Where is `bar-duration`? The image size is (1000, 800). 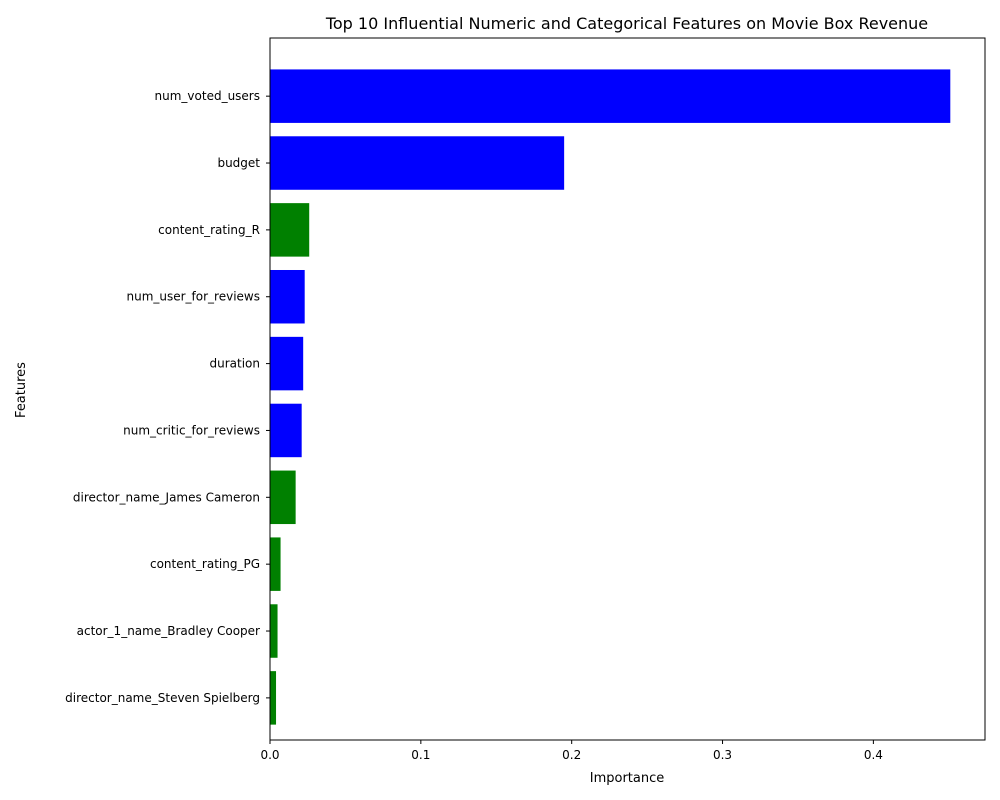 bar-duration is located at coordinates (287, 363).